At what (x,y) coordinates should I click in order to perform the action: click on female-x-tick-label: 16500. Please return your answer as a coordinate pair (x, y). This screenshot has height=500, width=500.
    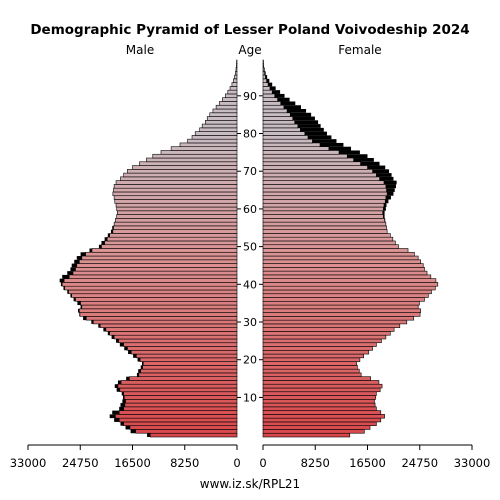
    Looking at the image, I should click on (367, 463).